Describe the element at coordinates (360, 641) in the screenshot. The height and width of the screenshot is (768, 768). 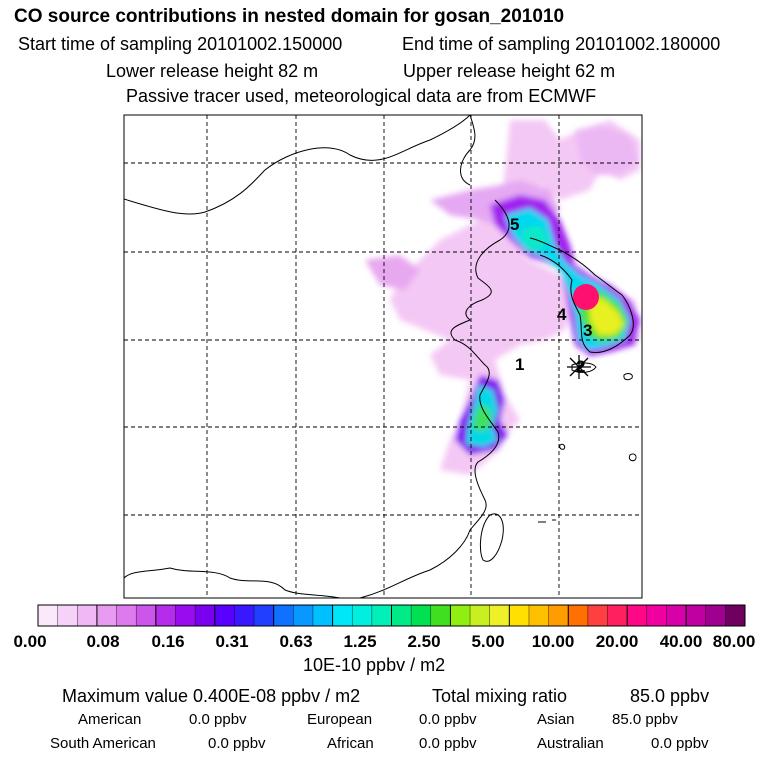
I see `colorbar-tick-5: 1.25` at that location.